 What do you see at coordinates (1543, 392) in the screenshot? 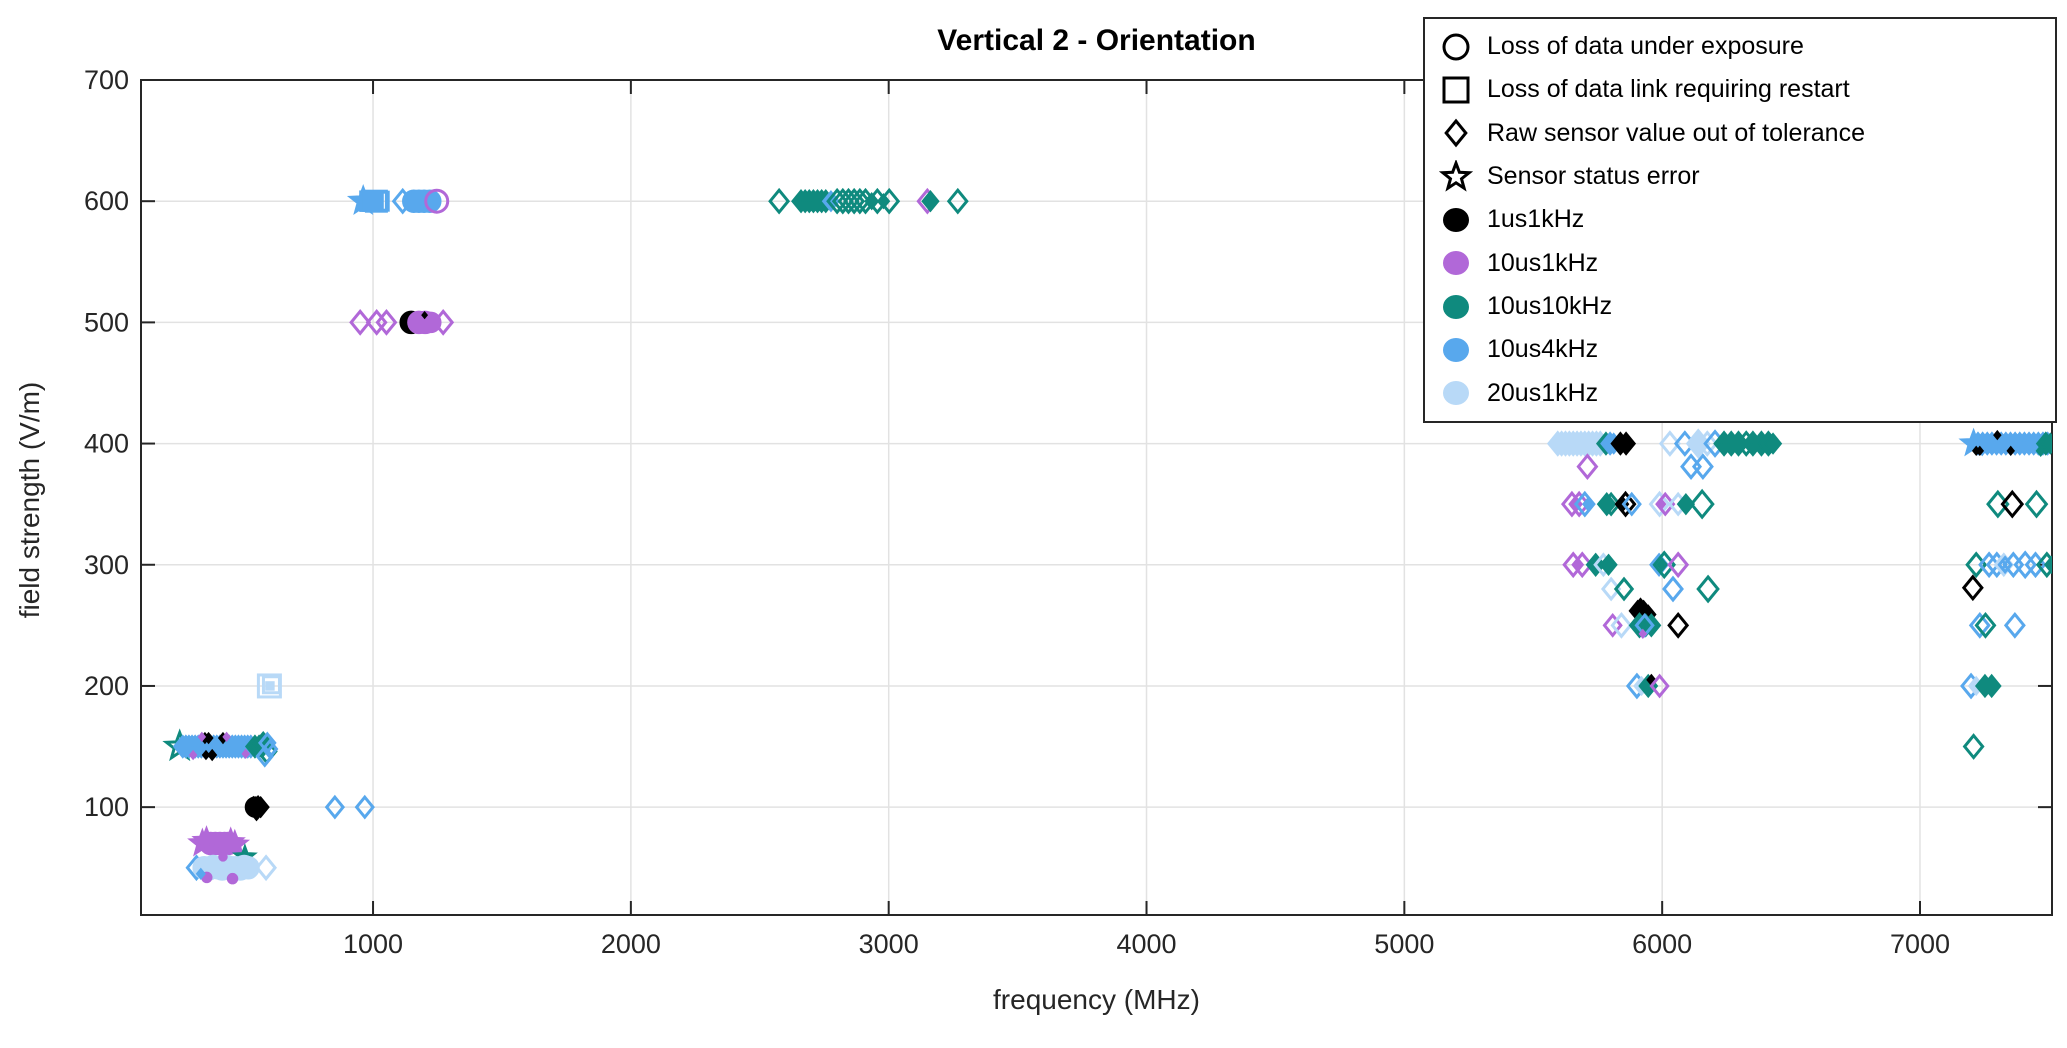
I see `legend-label: 20us1kHz` at bounding box center [1543, 392].